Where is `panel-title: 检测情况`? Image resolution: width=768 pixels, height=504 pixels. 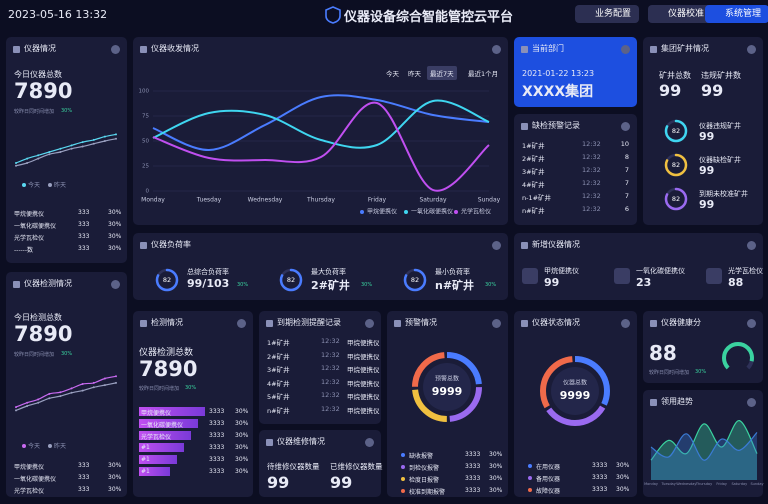 panel-title: 检测情况 is located at coordinates (167, 322).